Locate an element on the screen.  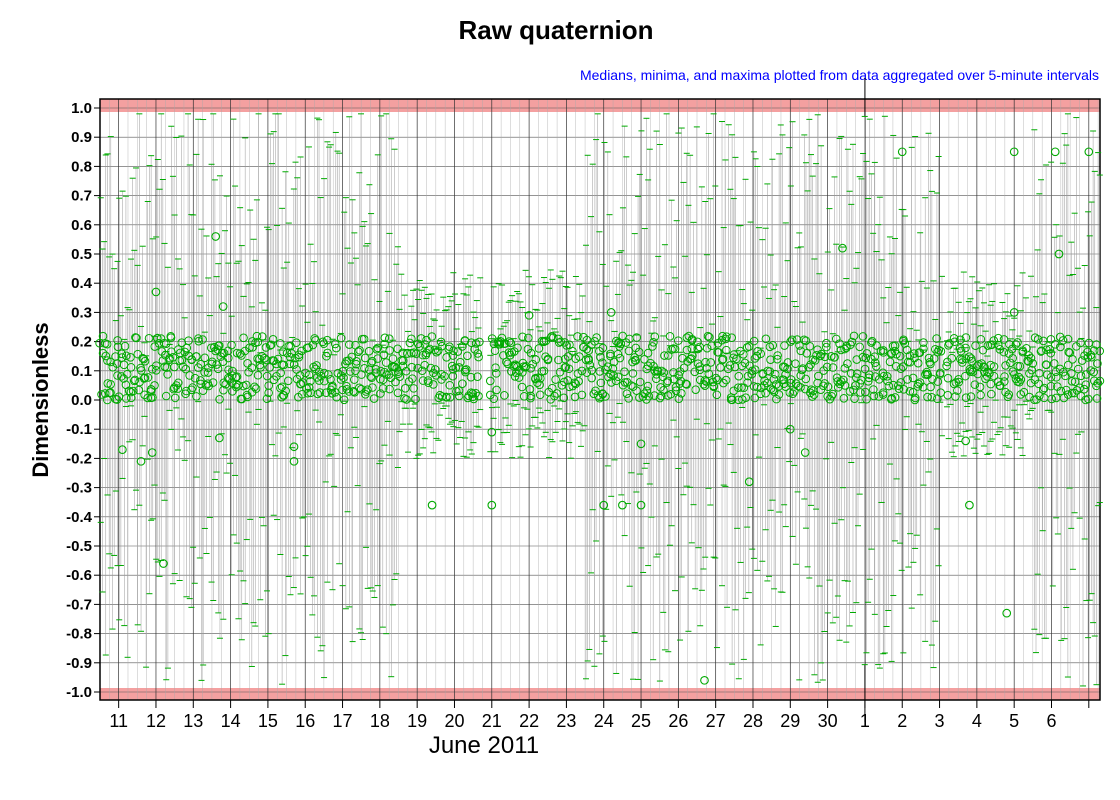
y-tick-label: 0.8 is located at coordinates (81, 166).